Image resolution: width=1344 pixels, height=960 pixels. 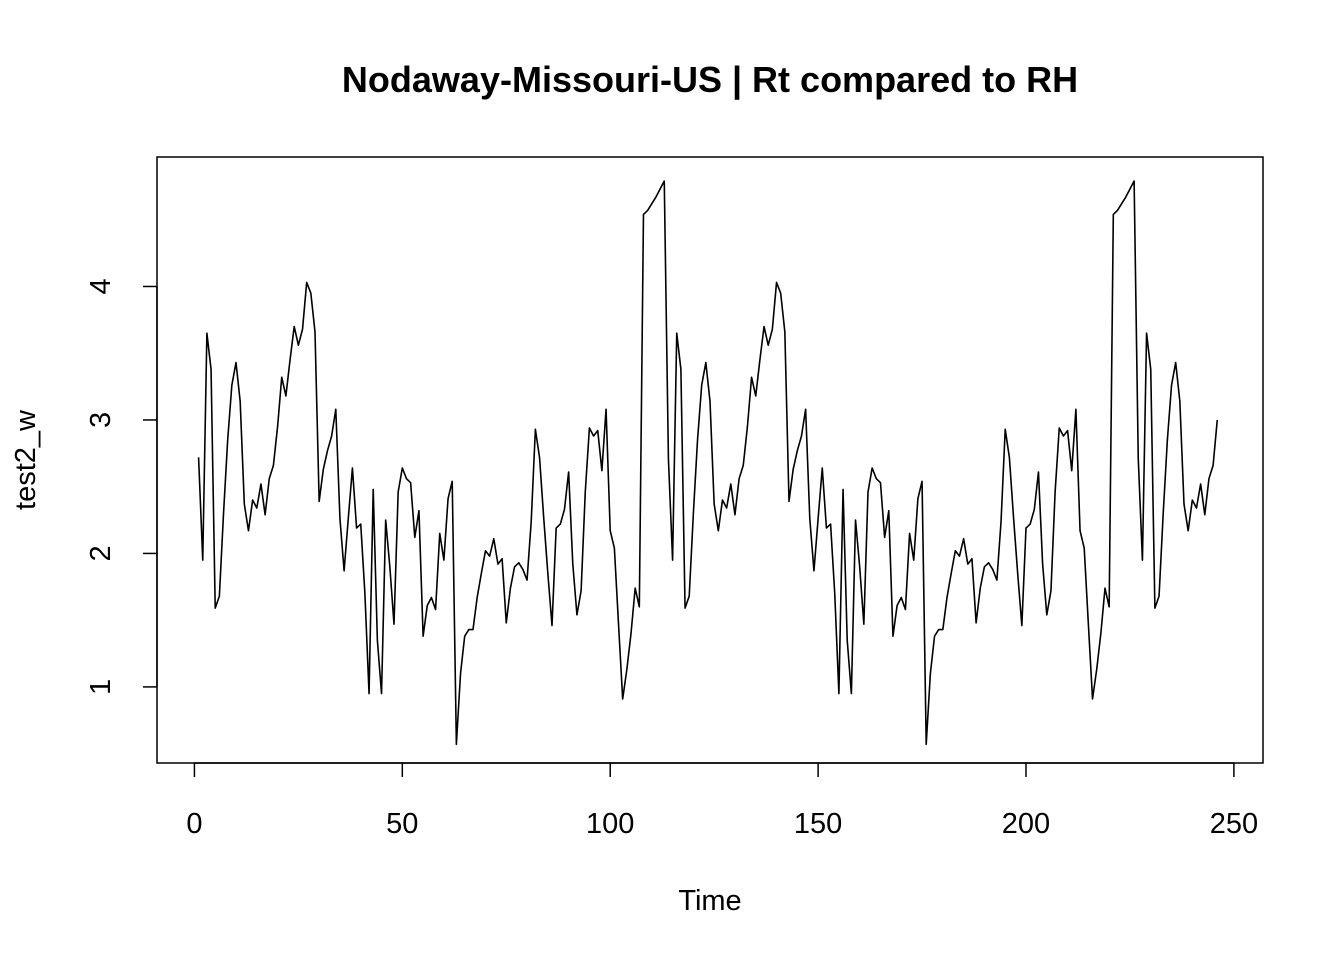 I want to click on x-tick-label: 250, so click(x=1234, y=824).